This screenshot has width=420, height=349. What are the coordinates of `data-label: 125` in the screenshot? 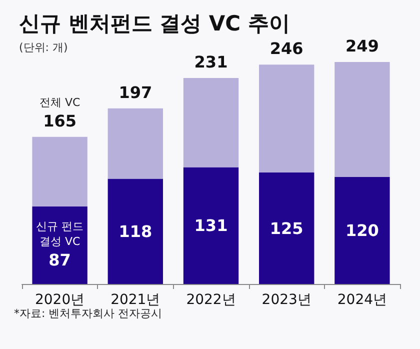 It's located at (287, 228).